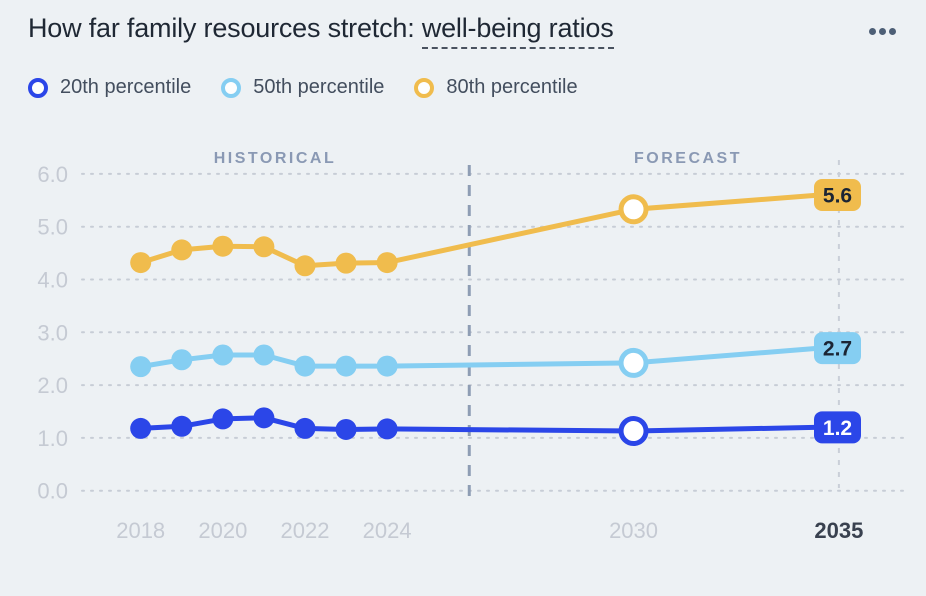 This screenshot has width=926, height=596. I want to click on legend-item-20th-percentile: 20th percentile, so click(109, 87).